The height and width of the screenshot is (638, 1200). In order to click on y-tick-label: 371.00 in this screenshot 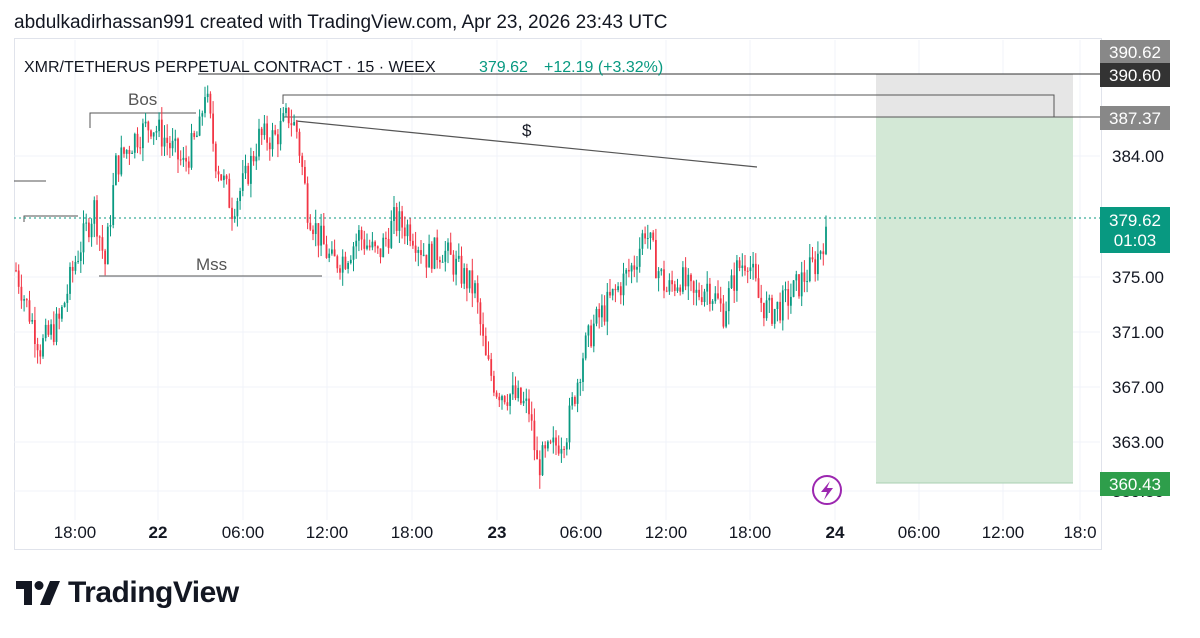, I will do `click(1138, 332)`.